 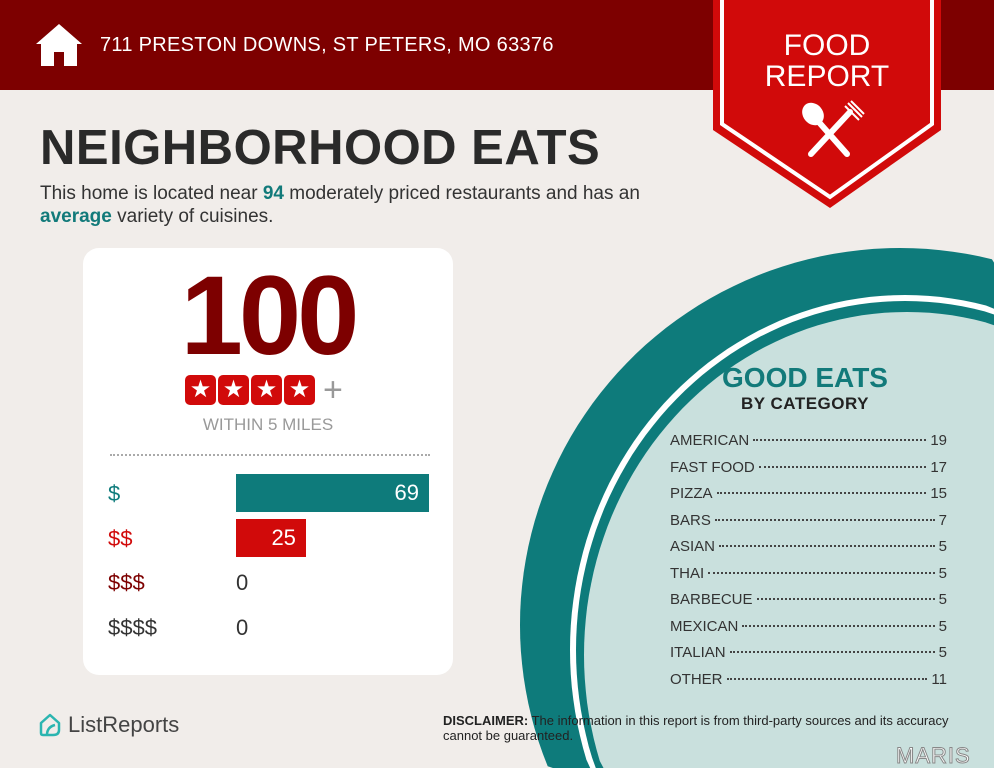 I want to click on category-item: ITALIAN 5, so click(x=808, y=657).